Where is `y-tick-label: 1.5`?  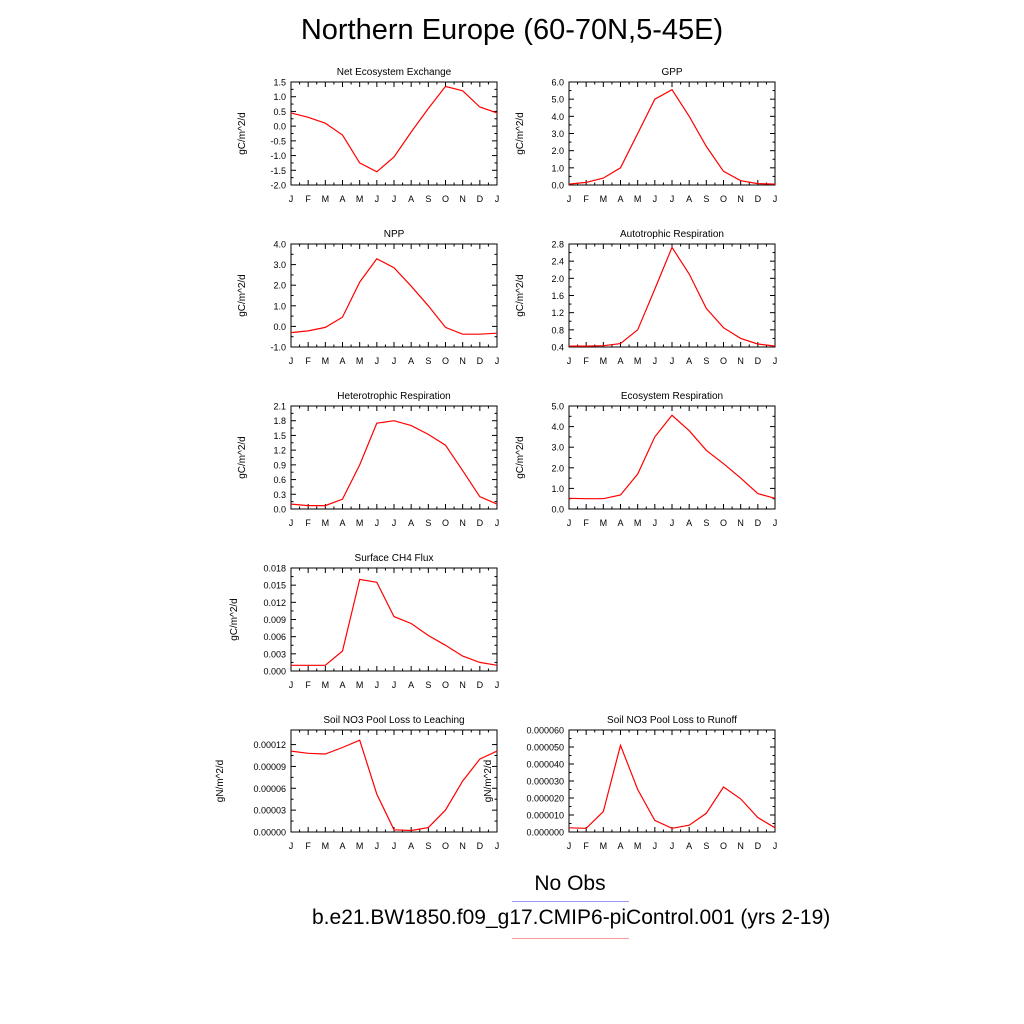 y-tick-label: 1.5 is located at coordinates (279, 83).